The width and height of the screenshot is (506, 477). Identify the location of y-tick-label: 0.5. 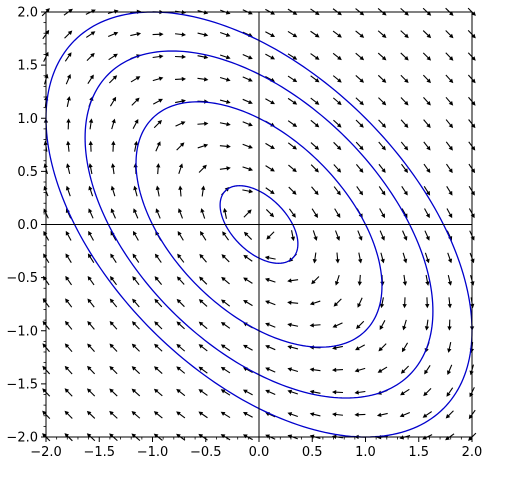
(27, 172).